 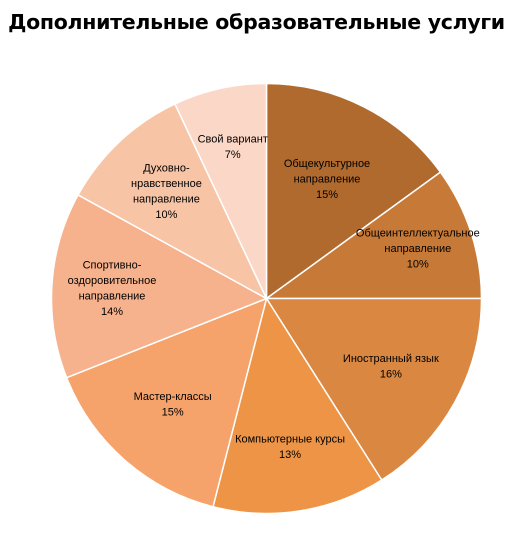 I want to click on slice-label: Спортивно-оздоровительное направление 14%, so click(x=112, y=288).